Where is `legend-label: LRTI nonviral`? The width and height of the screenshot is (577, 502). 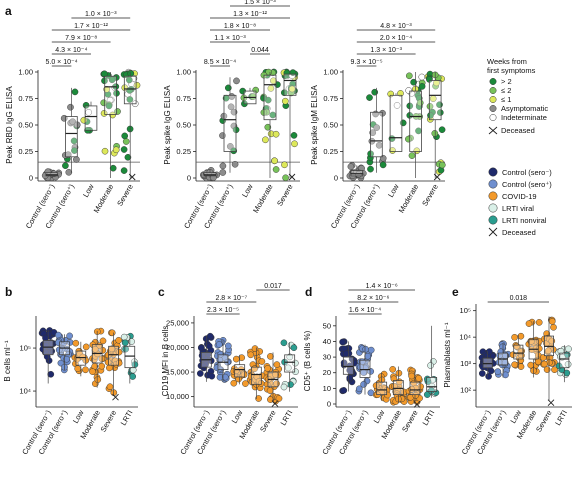 legend-label: LRTI nonviral is located at coordinates (524, 220).